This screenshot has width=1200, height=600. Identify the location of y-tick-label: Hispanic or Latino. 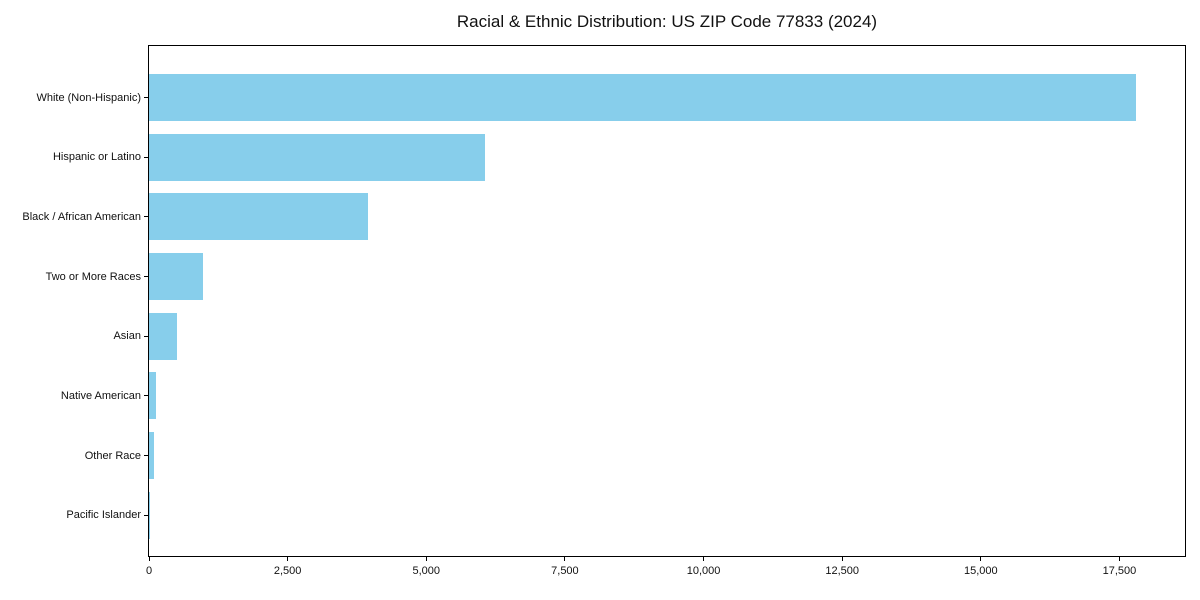
(96, 157).